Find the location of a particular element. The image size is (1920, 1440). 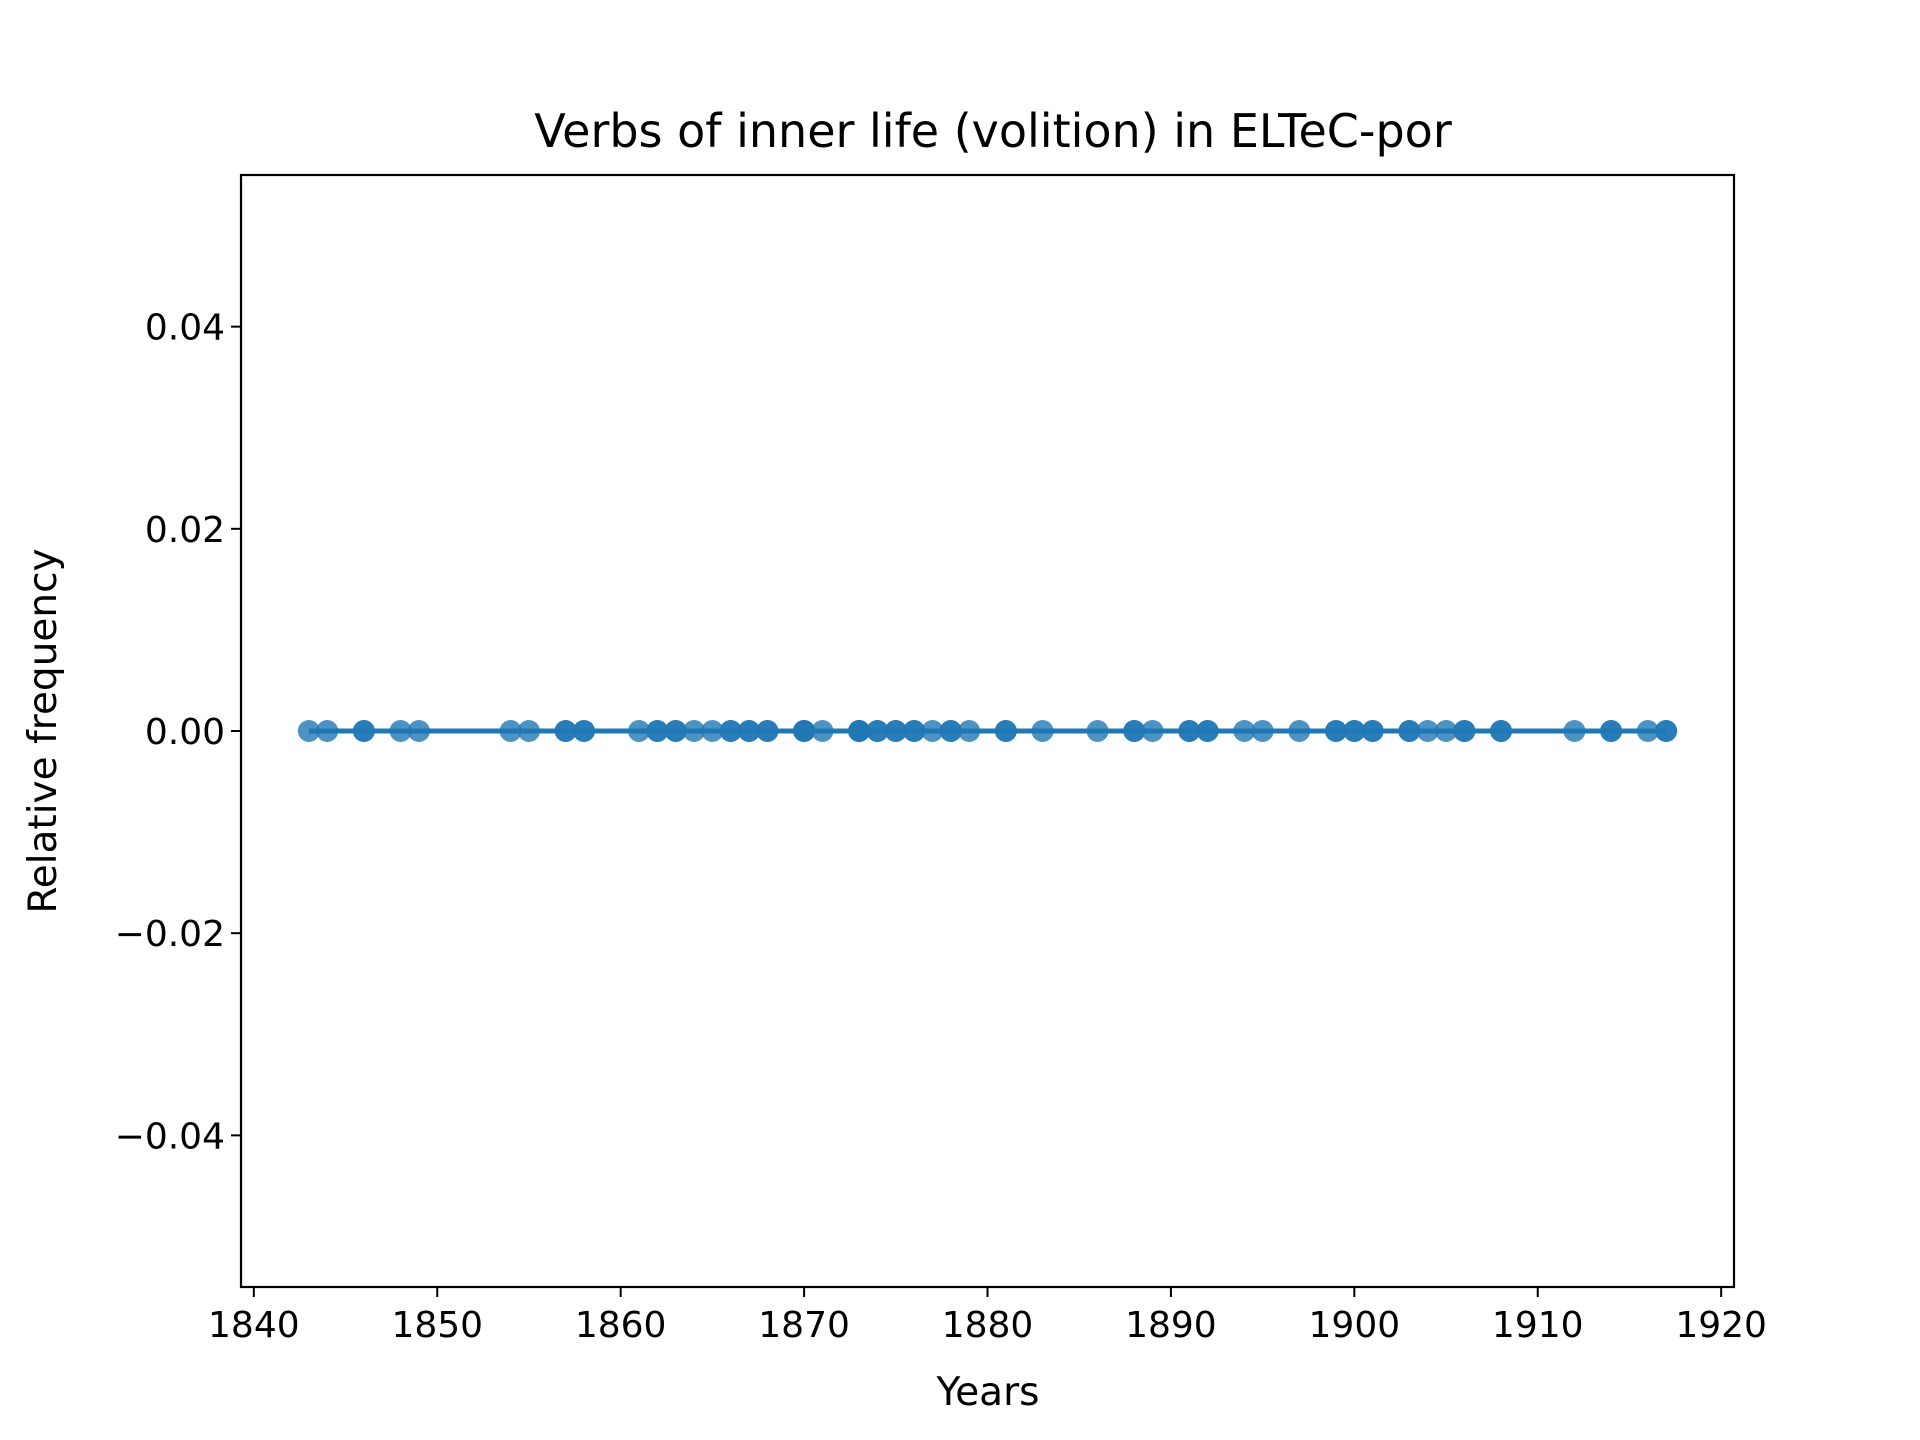

y-axis-ticks: −0.04 −0.02 0.00 0.02 0.04 is located at coordinates (178, 732).